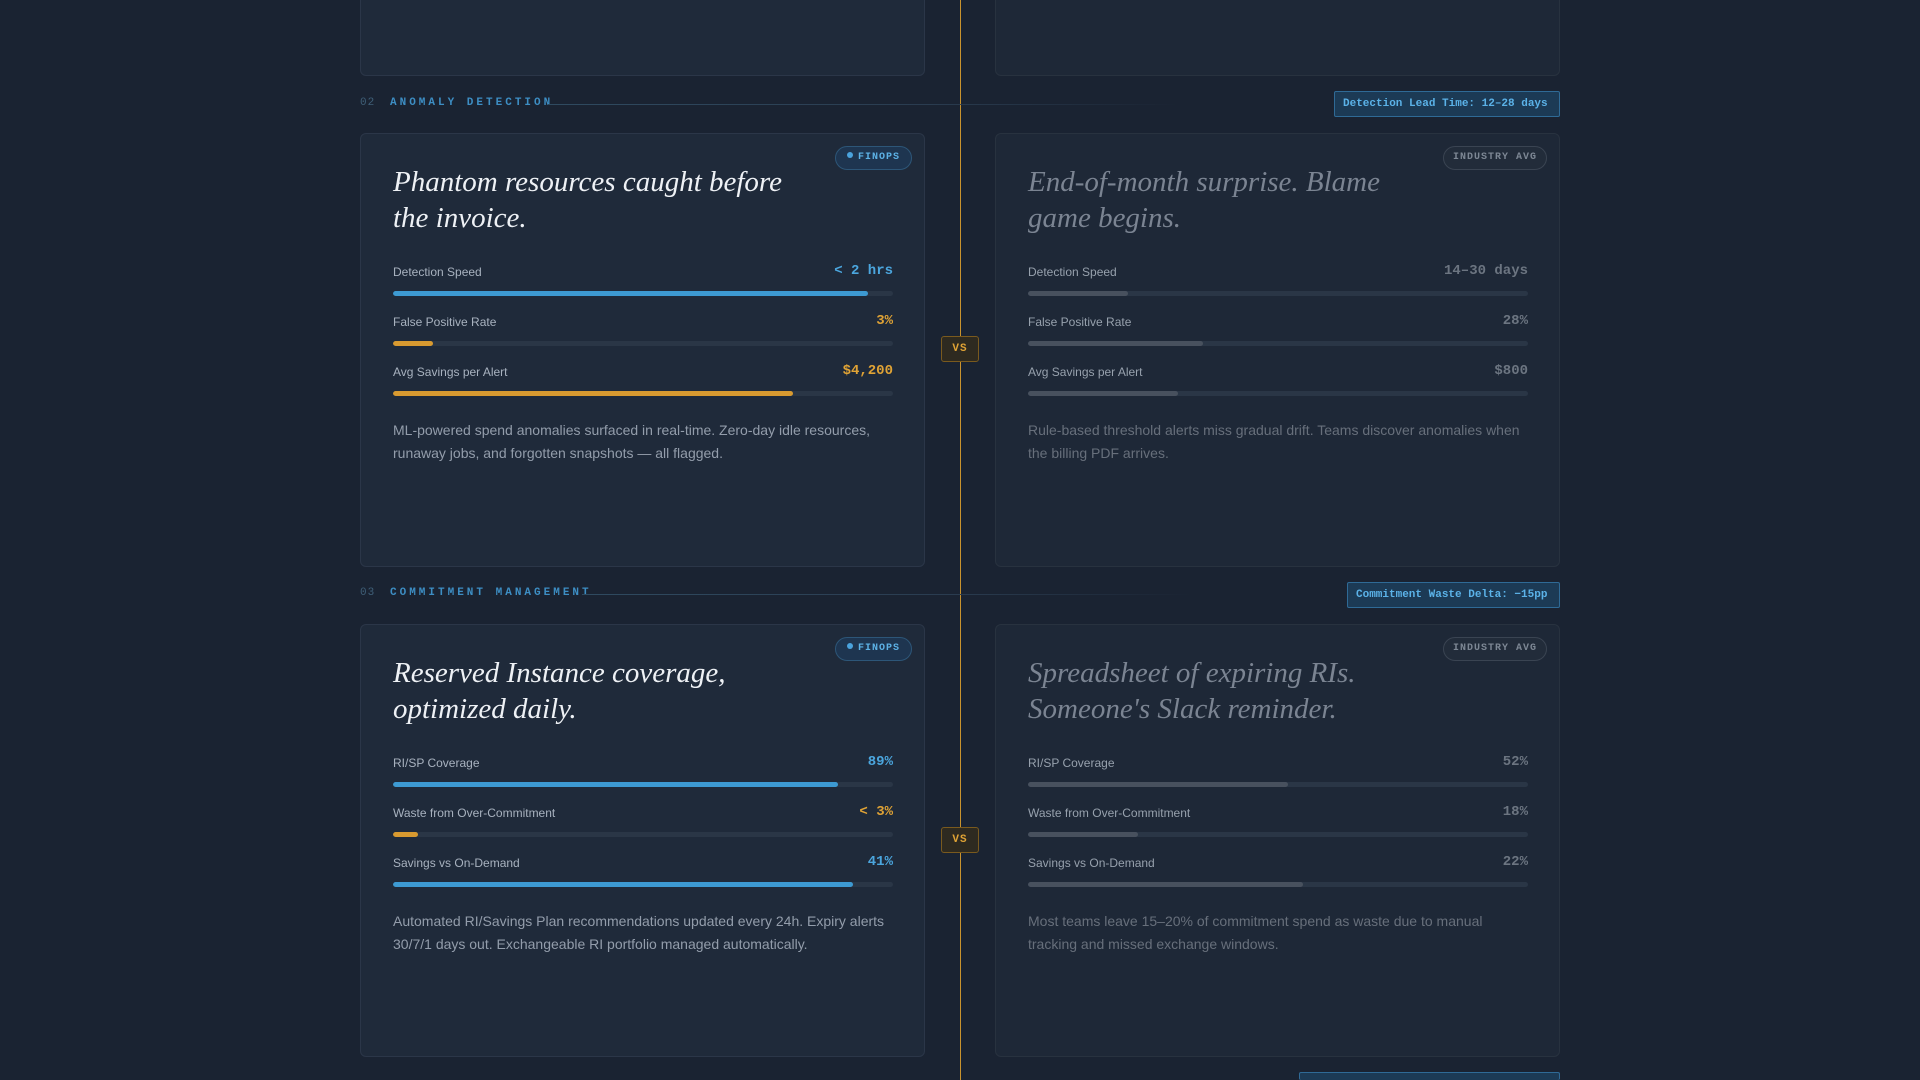  What do you see at coordinates (1277, 38) in the screenshot?
I see `prev-industry-card` at bounding box center [1277, 38].